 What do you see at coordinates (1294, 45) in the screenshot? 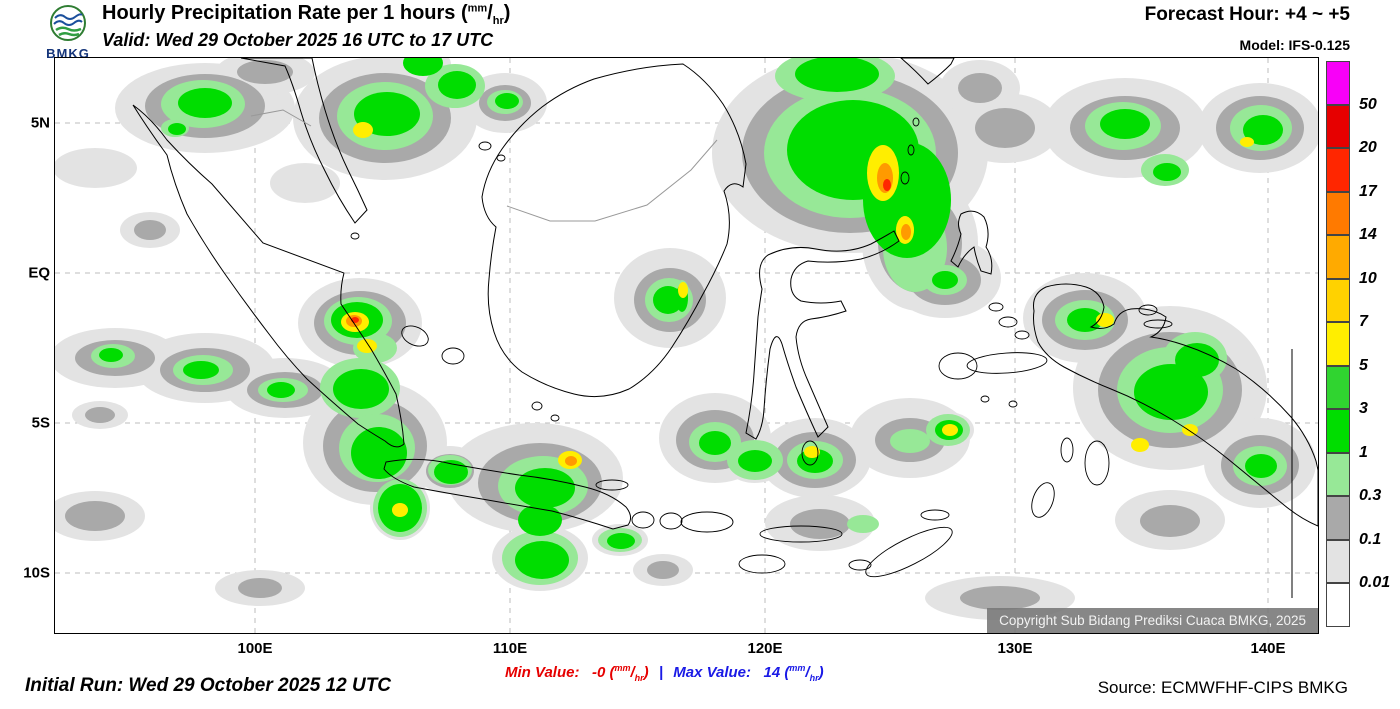
I see `model-label: Model: IFS-0.125` at bounding box center [1294, 45].